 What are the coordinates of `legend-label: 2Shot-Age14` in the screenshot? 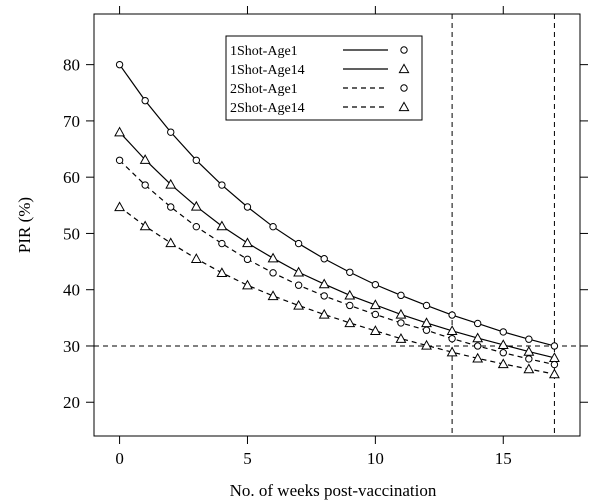 It's located at (267, 108).